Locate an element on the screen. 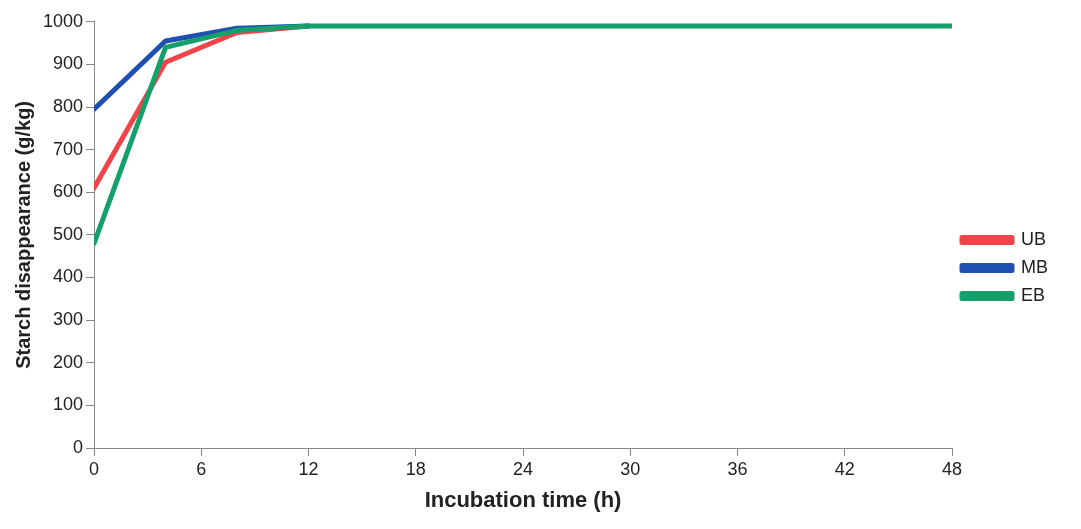 The width and height of the screenshot is (1081, 529). y-tick-label: 700 is located at coordinates (68, 148).